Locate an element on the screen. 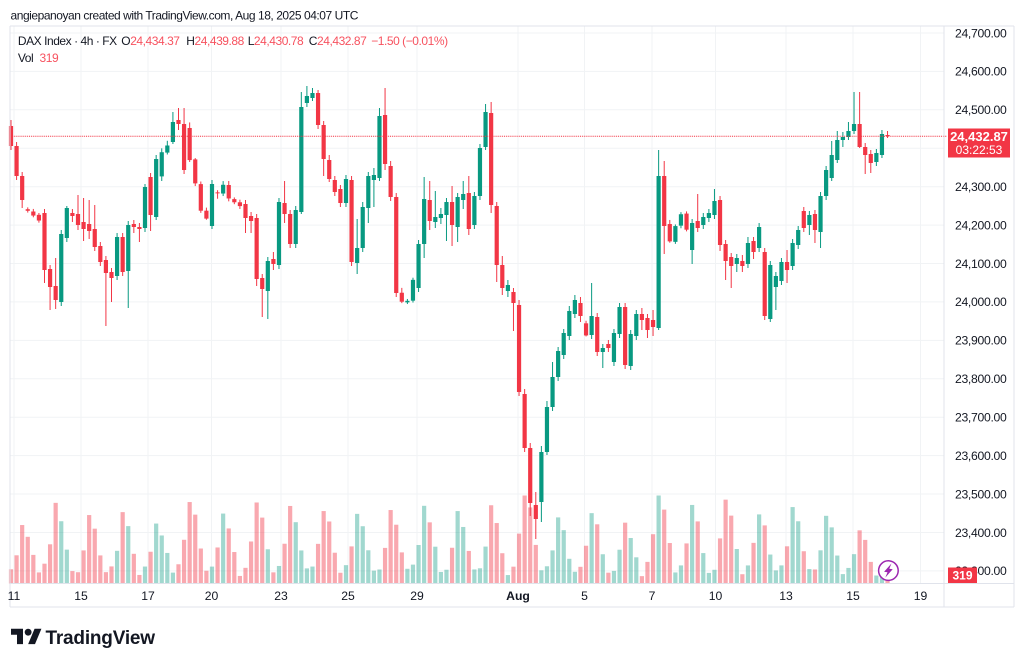 This screenshot has width=1024, height=670. svg-text: 24,000.00 is located at coordinates (981, 302).